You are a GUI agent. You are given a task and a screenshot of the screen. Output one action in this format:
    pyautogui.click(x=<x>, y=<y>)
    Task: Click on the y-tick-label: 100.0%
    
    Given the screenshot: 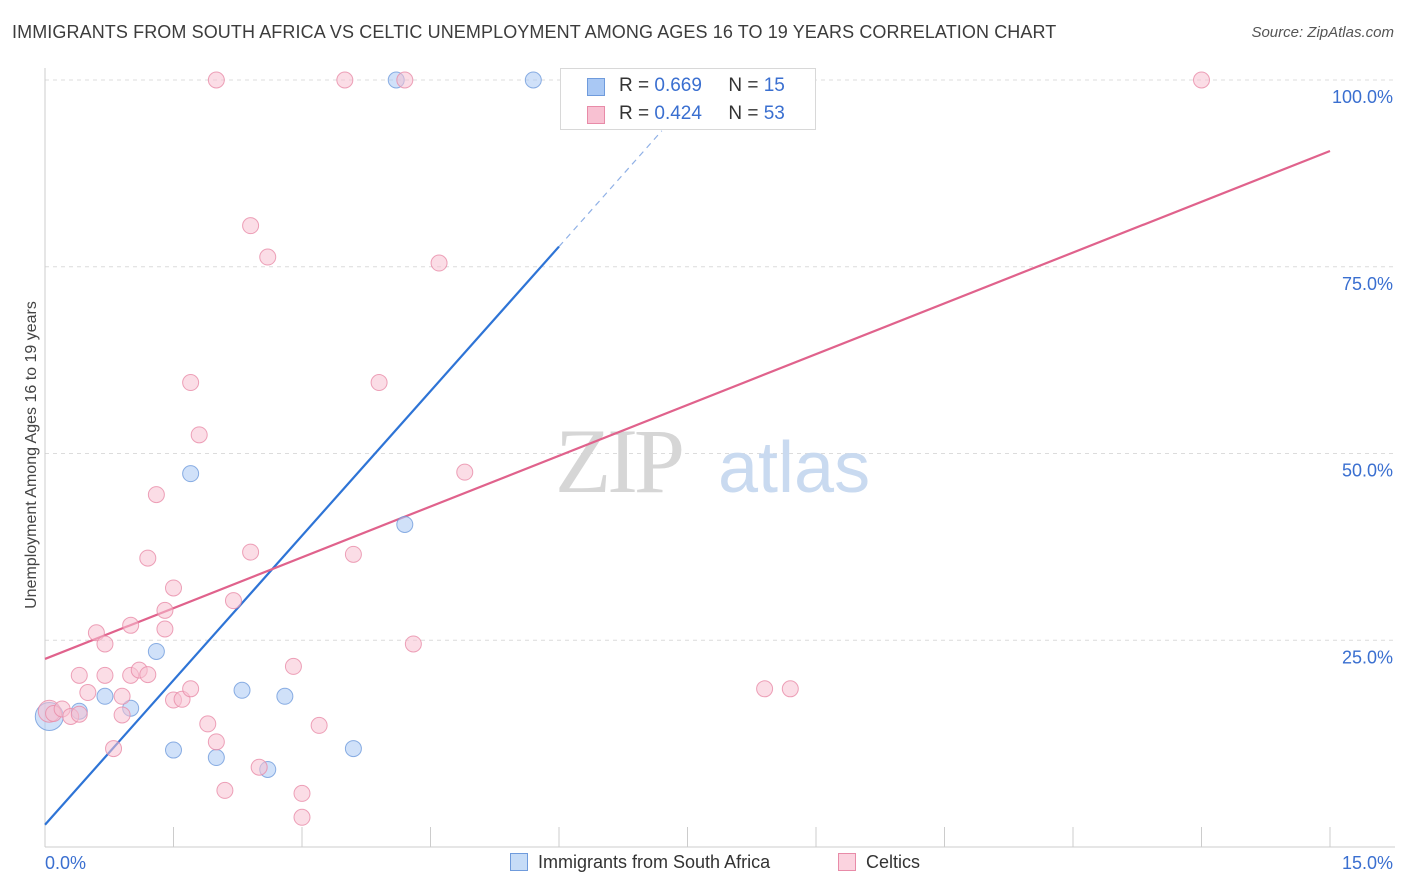 What is the action you would take?
    pyautogui.click(x=1362, y=97)
    